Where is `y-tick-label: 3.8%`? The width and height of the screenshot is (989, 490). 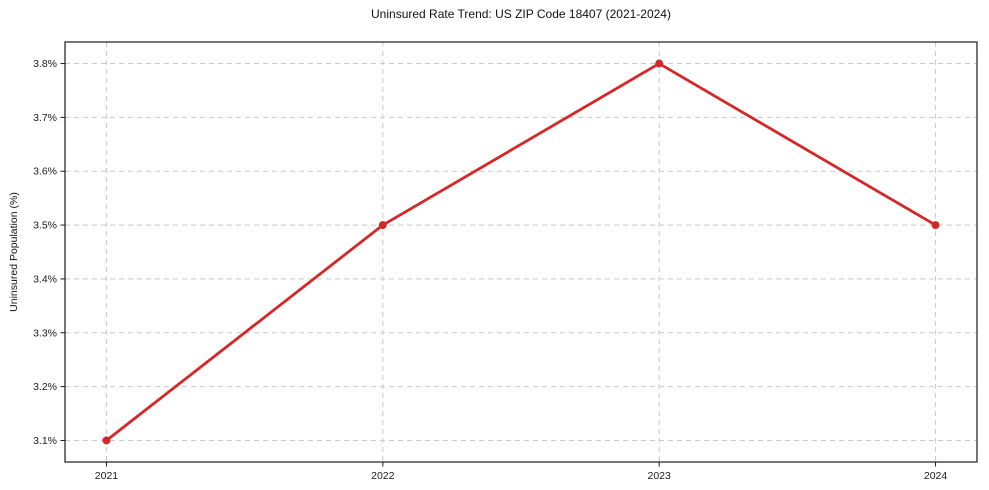 y-tick-label: 3.8% is located at coordinates (45, 64).